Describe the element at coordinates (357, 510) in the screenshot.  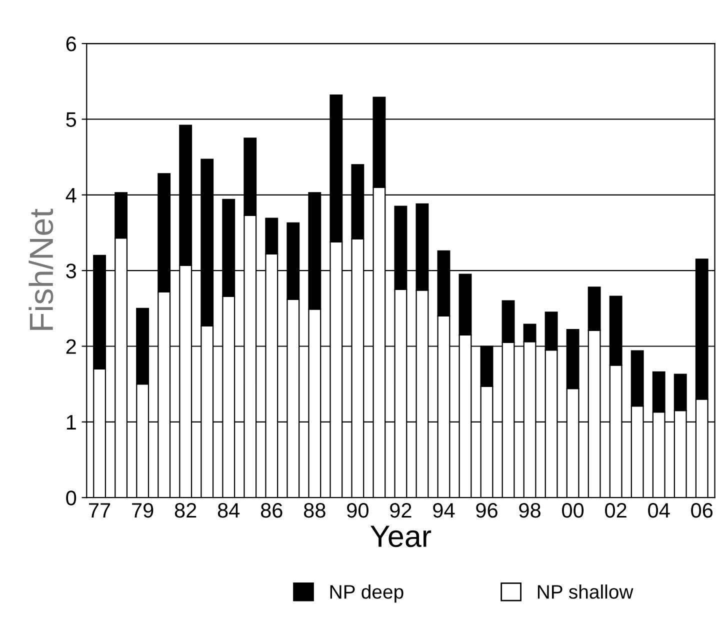
I see `x-tick-label: 90` at that location.